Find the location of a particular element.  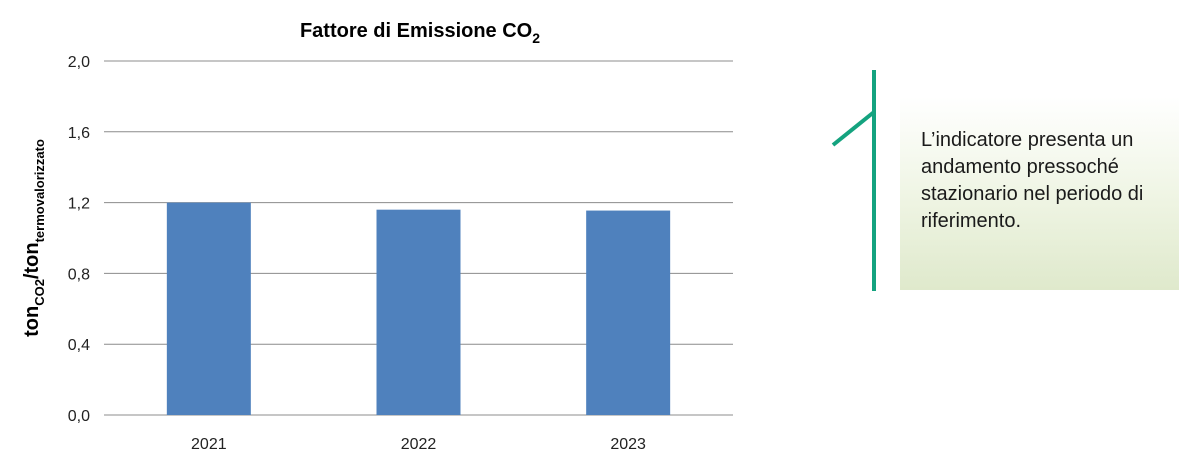

y-tick-label: 0,8 is located at coordinates (79, 274).